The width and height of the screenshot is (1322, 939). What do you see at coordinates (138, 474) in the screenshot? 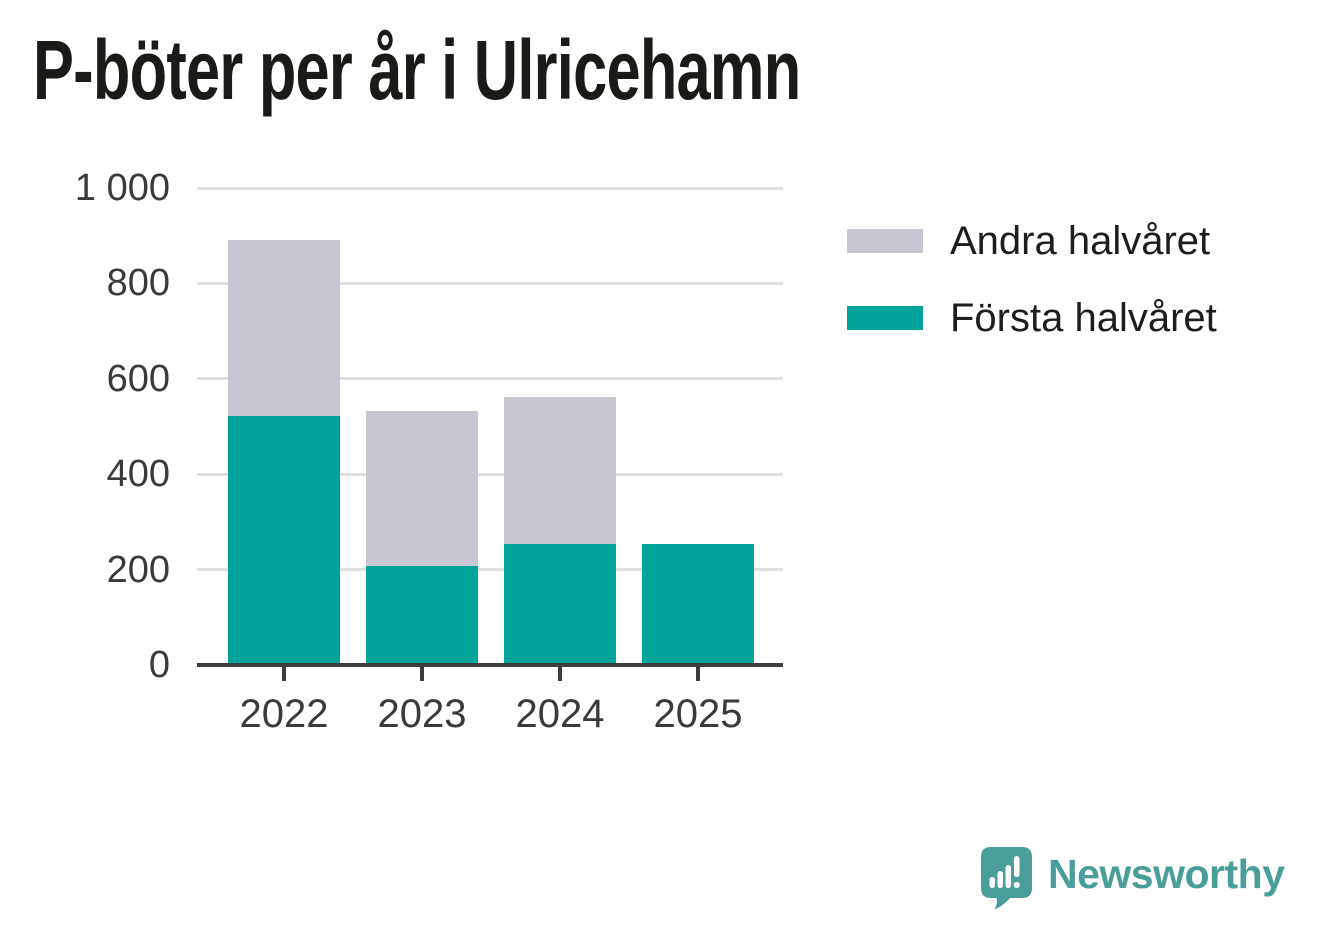
I see `y-axis-label: 400` at bounding box center [138, 474].